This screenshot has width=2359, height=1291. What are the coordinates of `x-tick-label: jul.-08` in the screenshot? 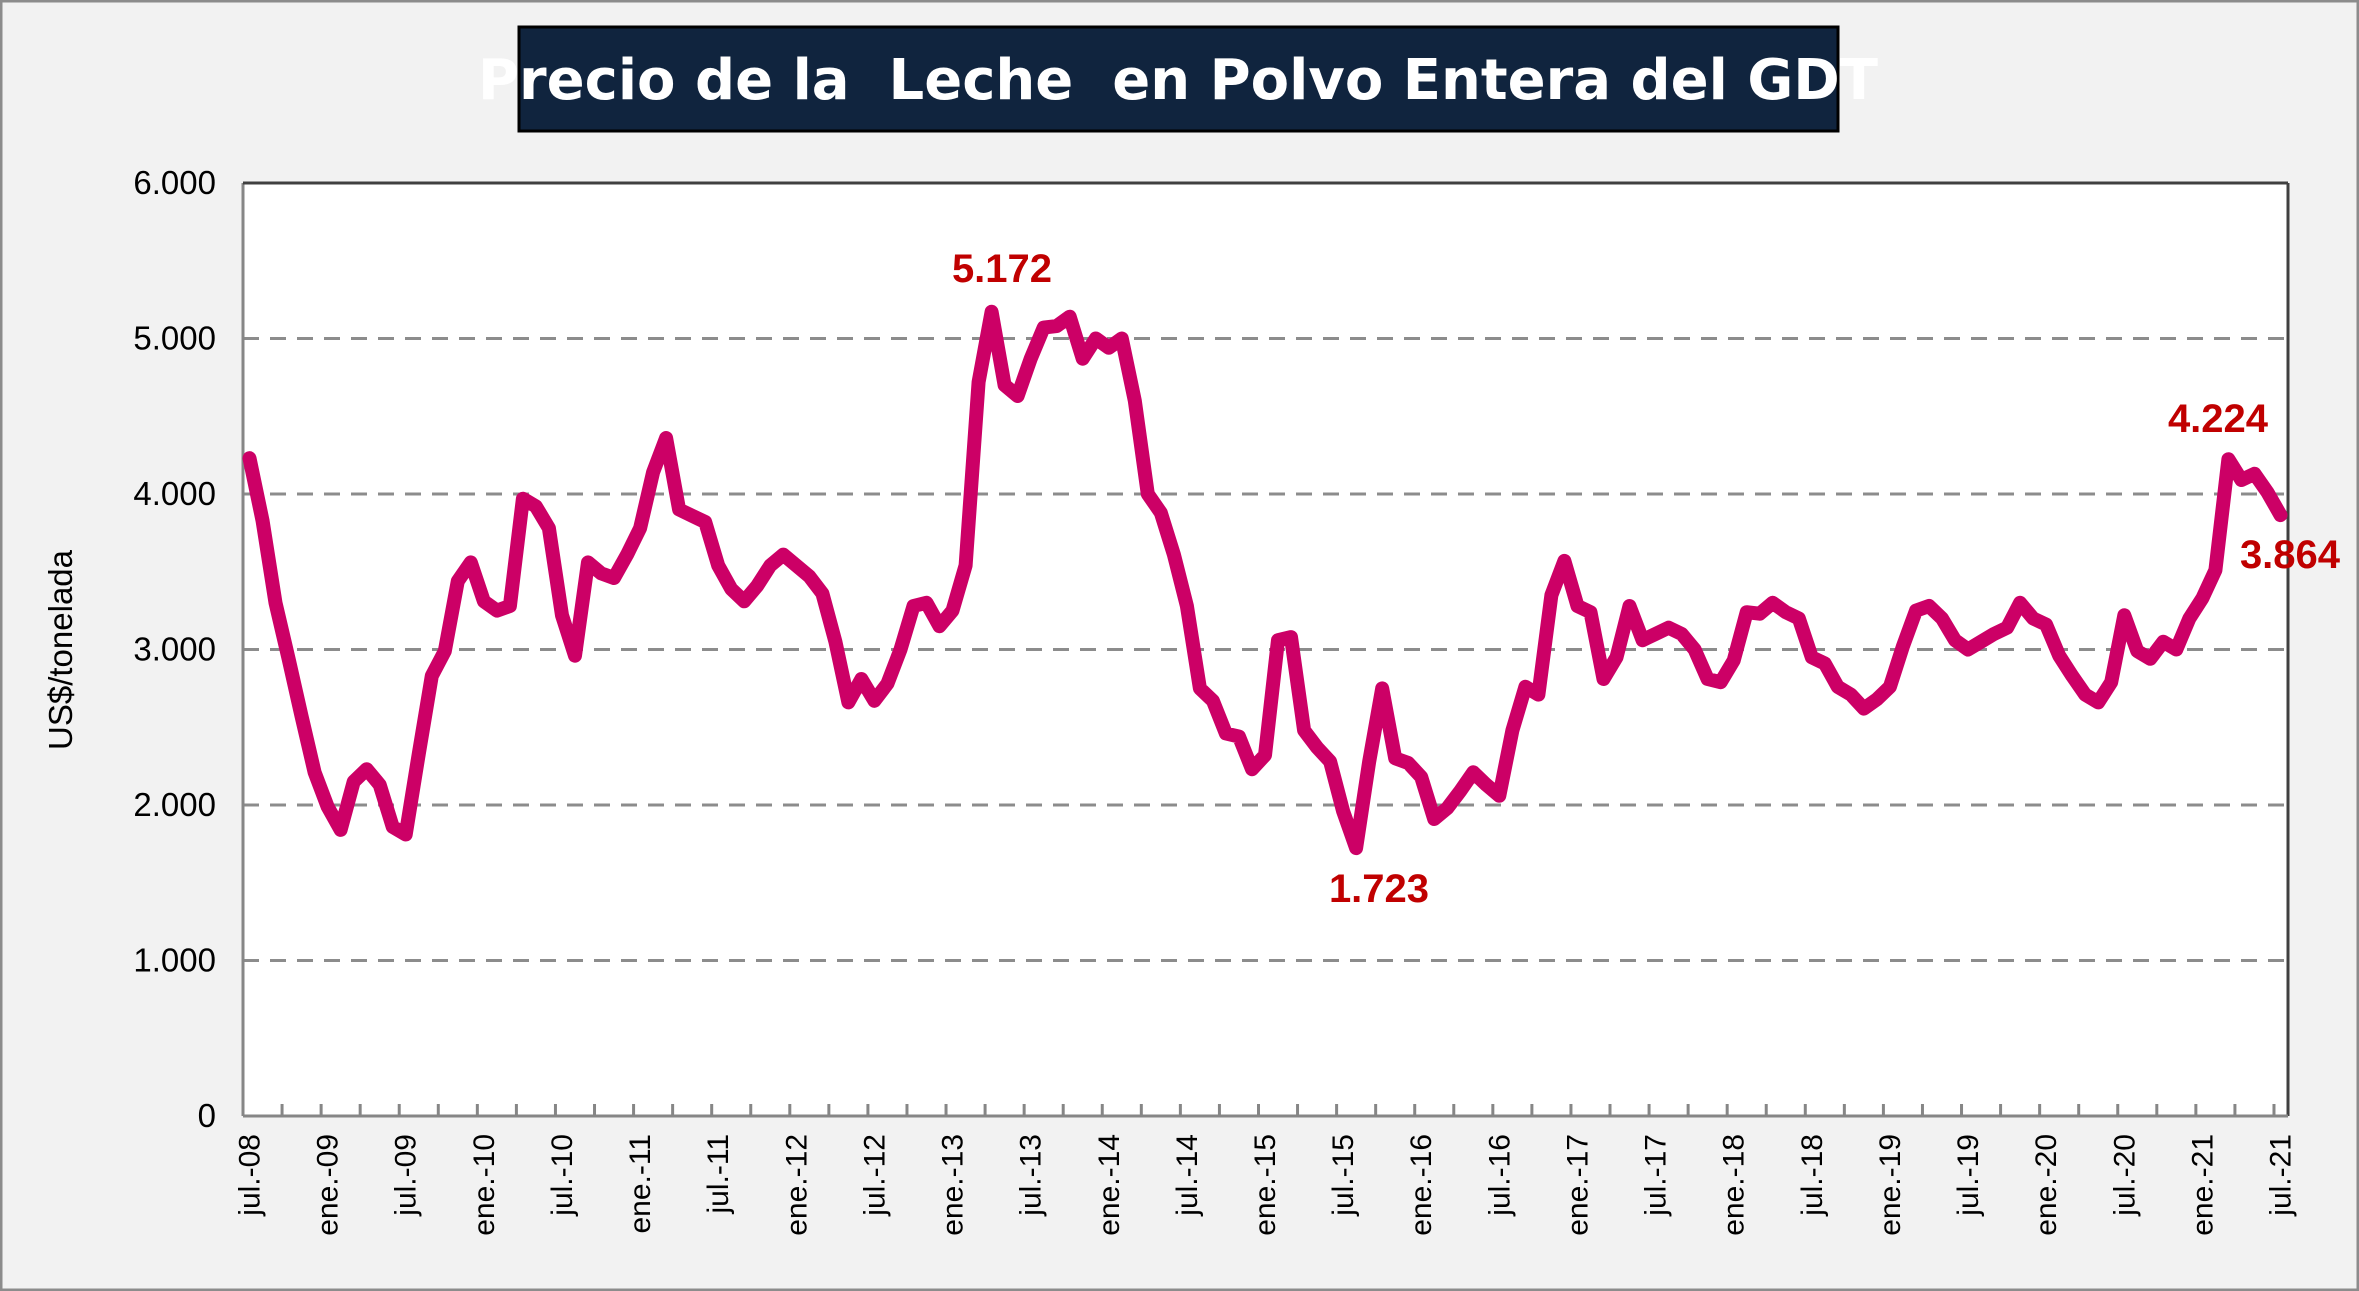 It's located at (250, 1175).